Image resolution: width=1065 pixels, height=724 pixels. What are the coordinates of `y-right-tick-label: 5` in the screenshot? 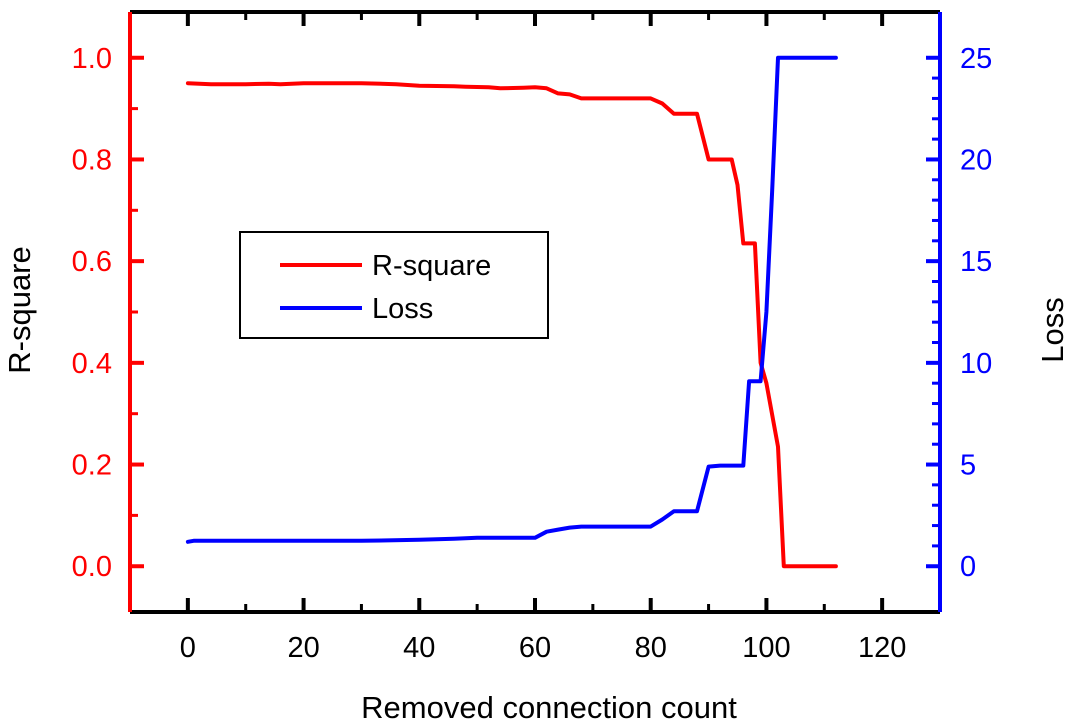 It's located at (968, 466).